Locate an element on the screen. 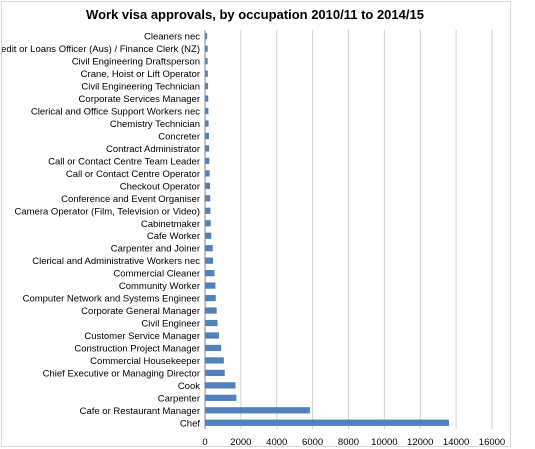 The height and width of the screenshot is (449, 535). category-label: Computer Network and Systems Engineer is located at coordinates (111, 299).